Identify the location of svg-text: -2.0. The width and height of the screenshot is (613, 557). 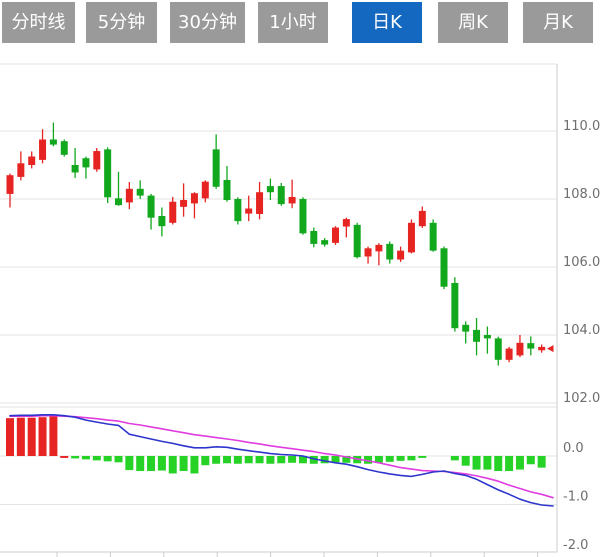
(575, 545).